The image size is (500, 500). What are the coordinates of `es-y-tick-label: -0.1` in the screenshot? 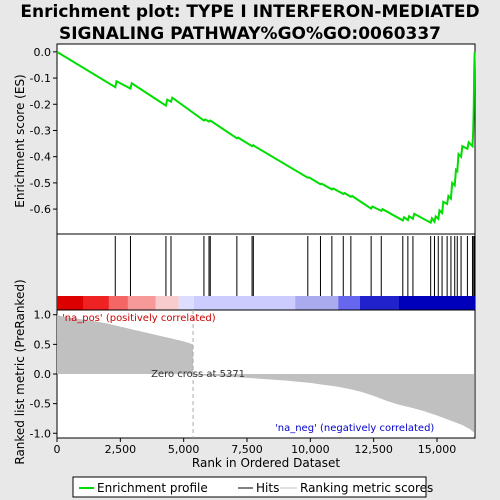 It's located at (40, 78).